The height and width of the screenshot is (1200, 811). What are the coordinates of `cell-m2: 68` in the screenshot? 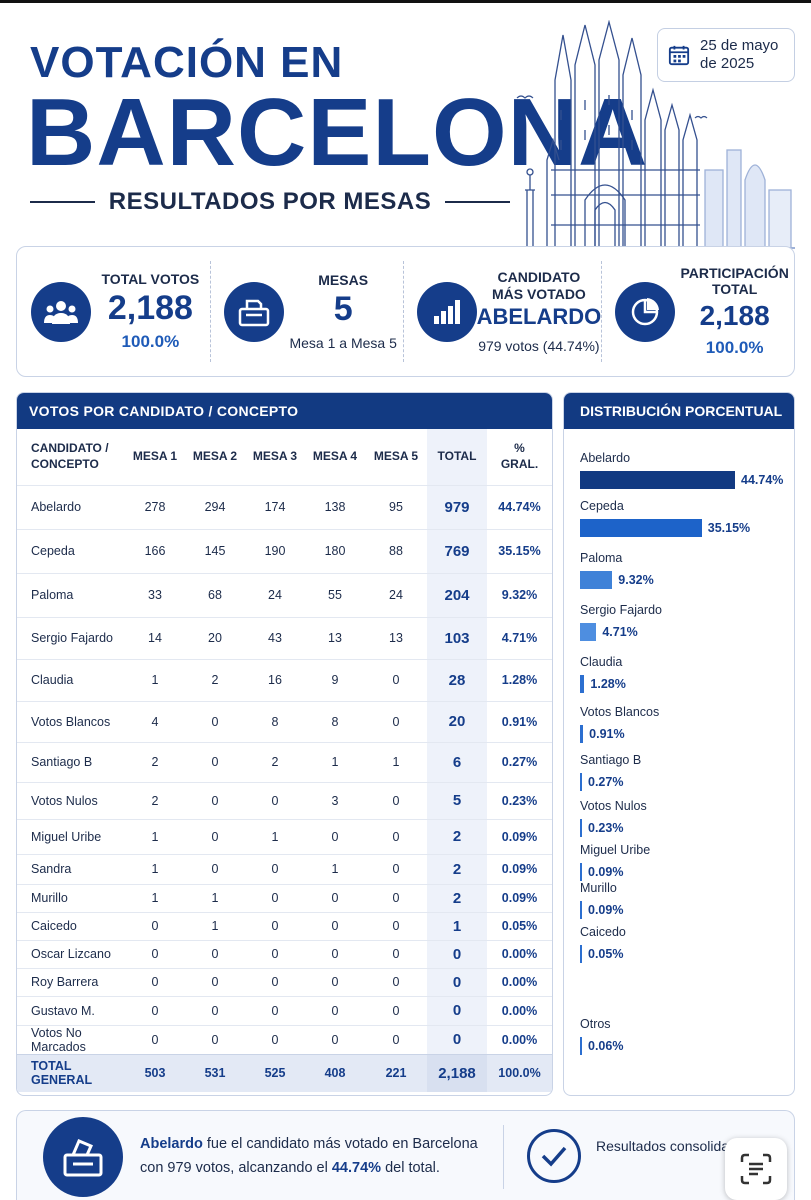 It's located at (215, 594).